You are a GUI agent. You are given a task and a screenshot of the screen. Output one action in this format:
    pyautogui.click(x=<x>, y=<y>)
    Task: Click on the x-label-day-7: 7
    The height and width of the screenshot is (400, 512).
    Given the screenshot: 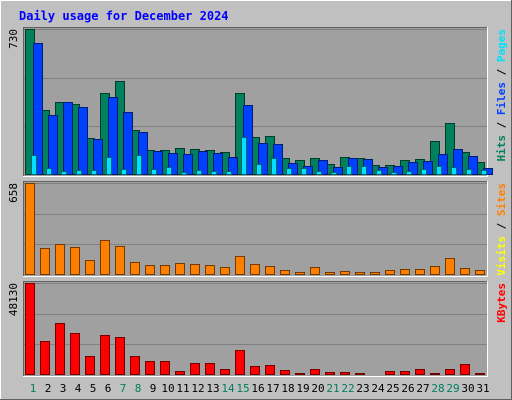 What is the action you would take?
    pyautogui.click(x=123, y=388)
    